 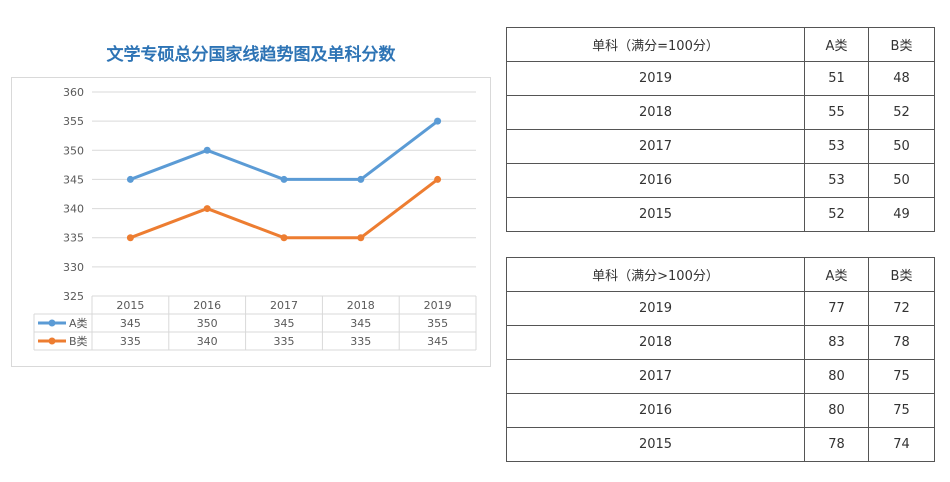 What do you see at coordinates (655, 44) in the screenshot?
I see `header-cell: 单科（满分=100分）` at bounding box center [655, 44].